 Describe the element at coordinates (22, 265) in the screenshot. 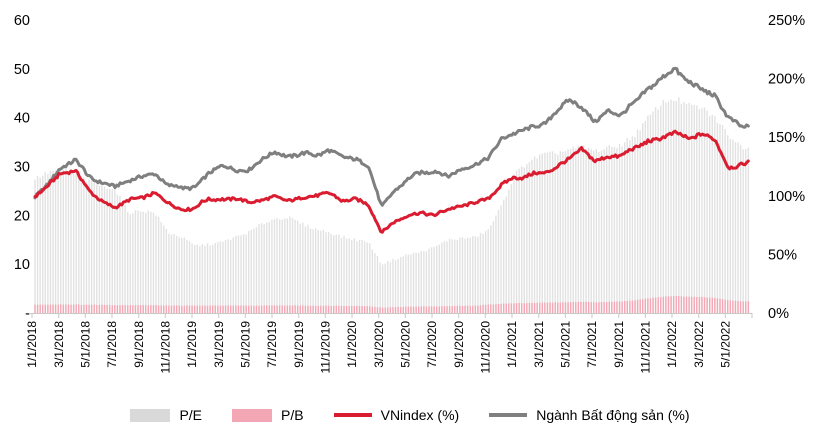

I see `left-axis-tick-label: 10` at that location.